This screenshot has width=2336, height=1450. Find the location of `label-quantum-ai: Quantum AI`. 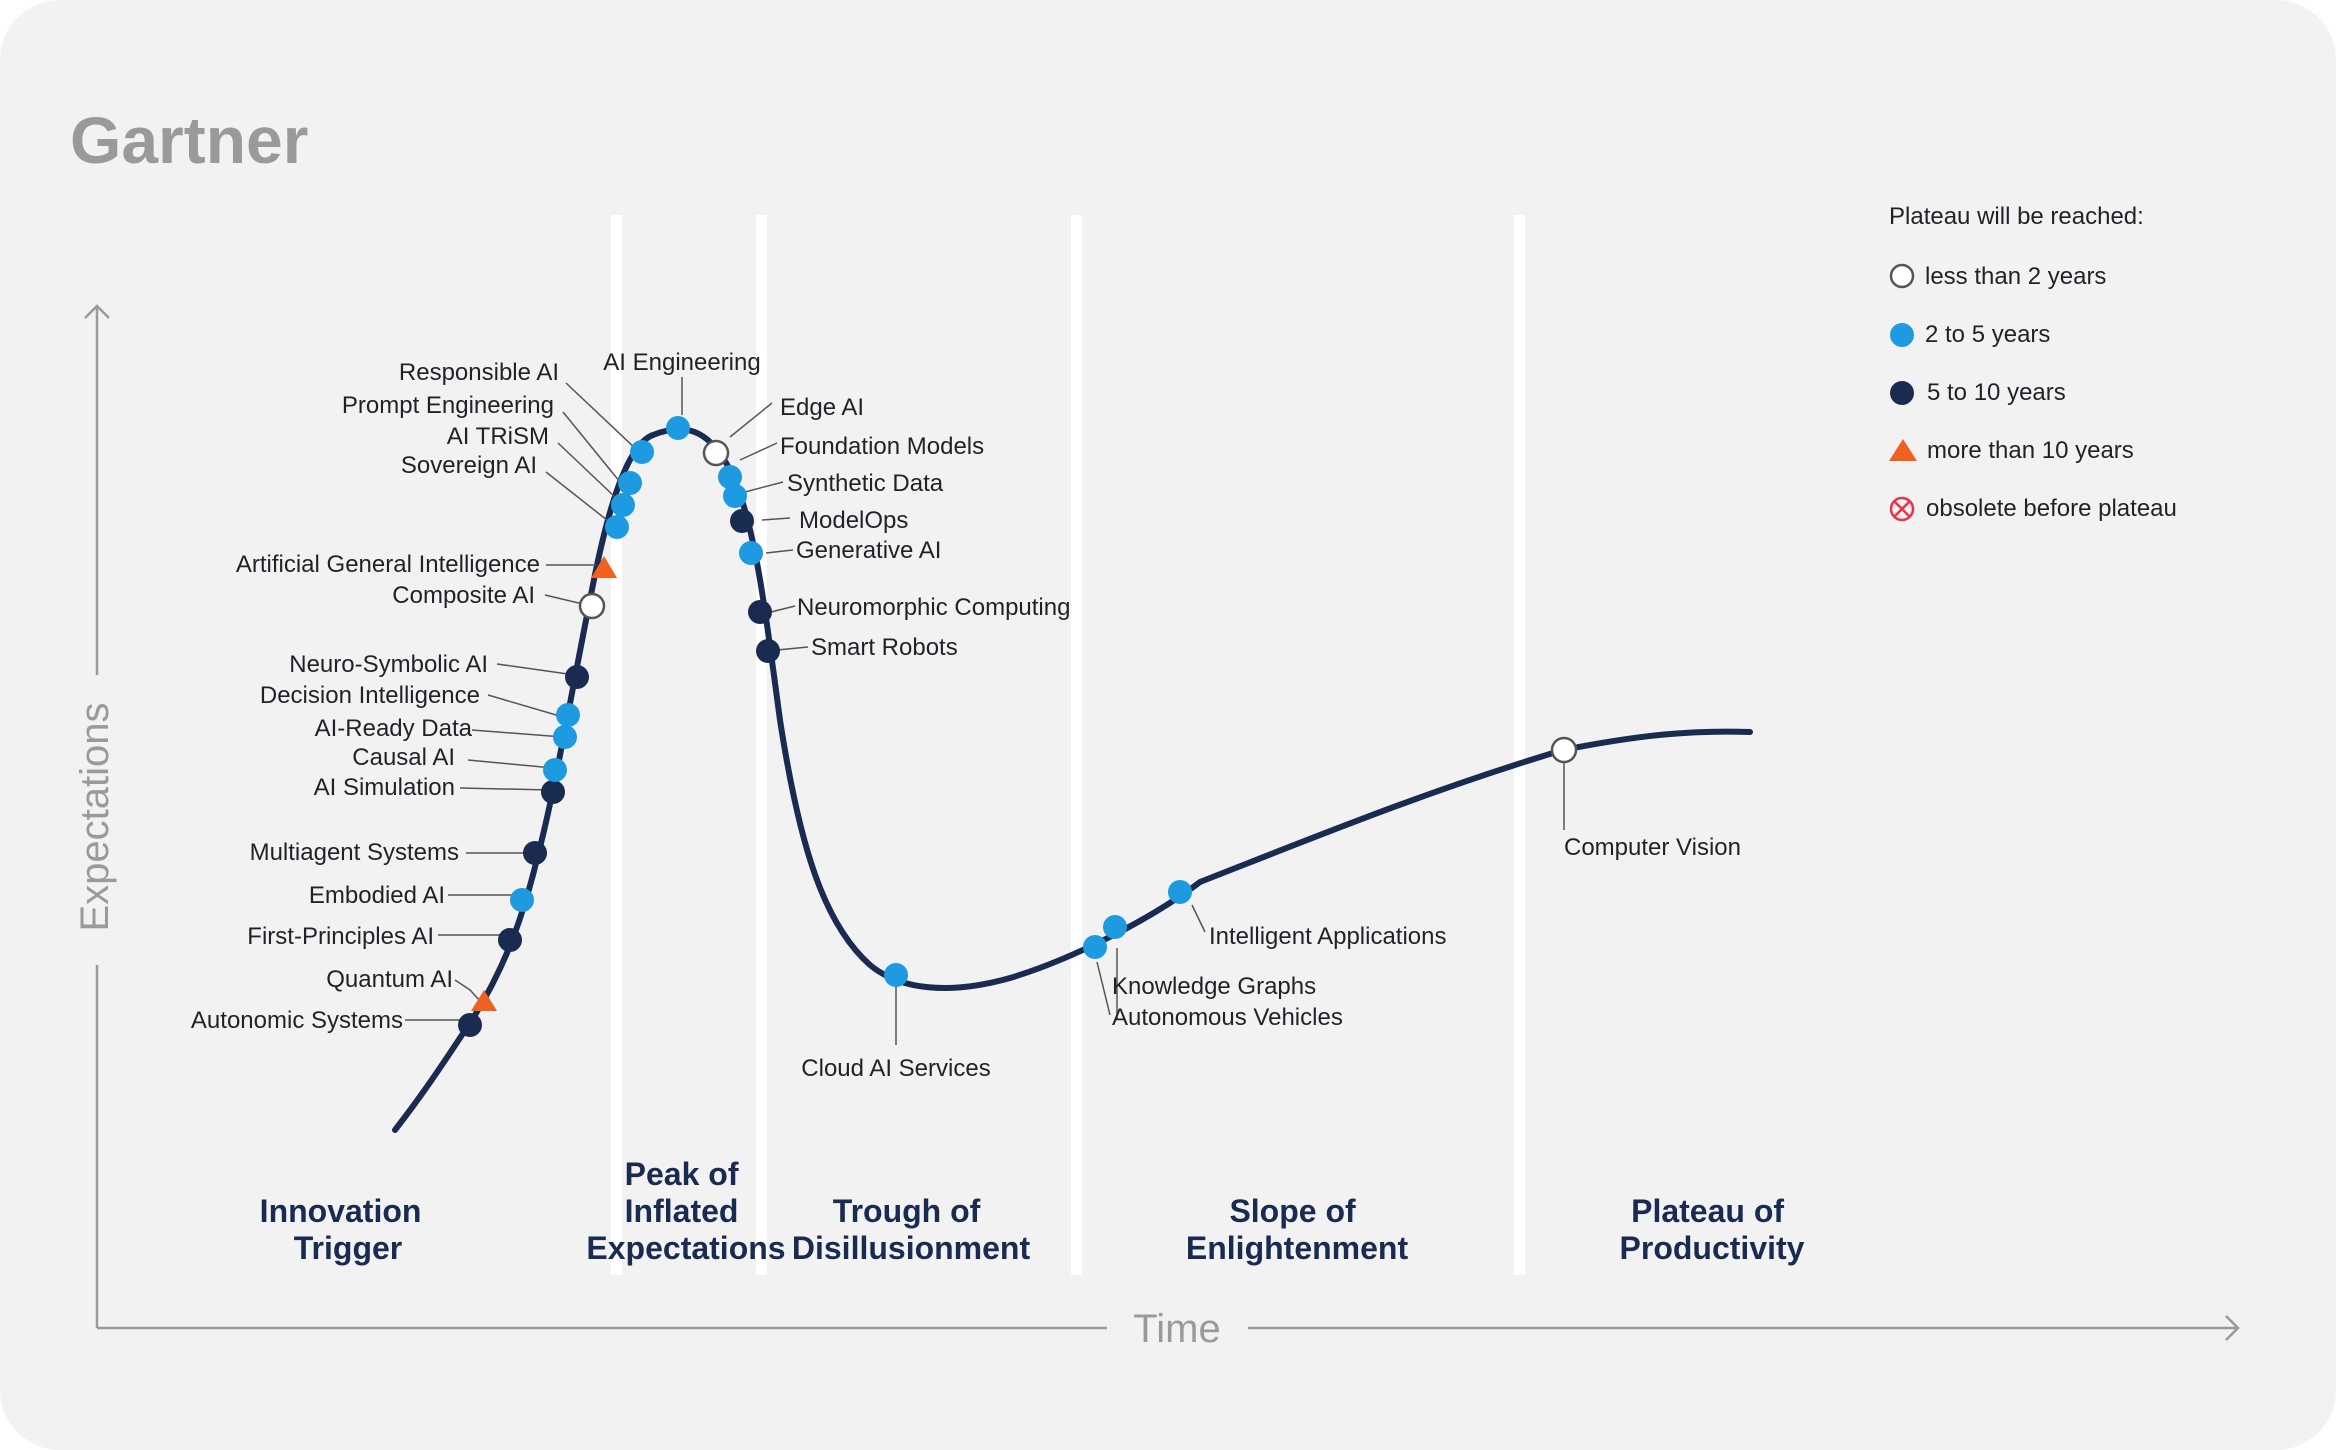

label-quantum-ai: Quantum AI is located at coordinates (389, 979).